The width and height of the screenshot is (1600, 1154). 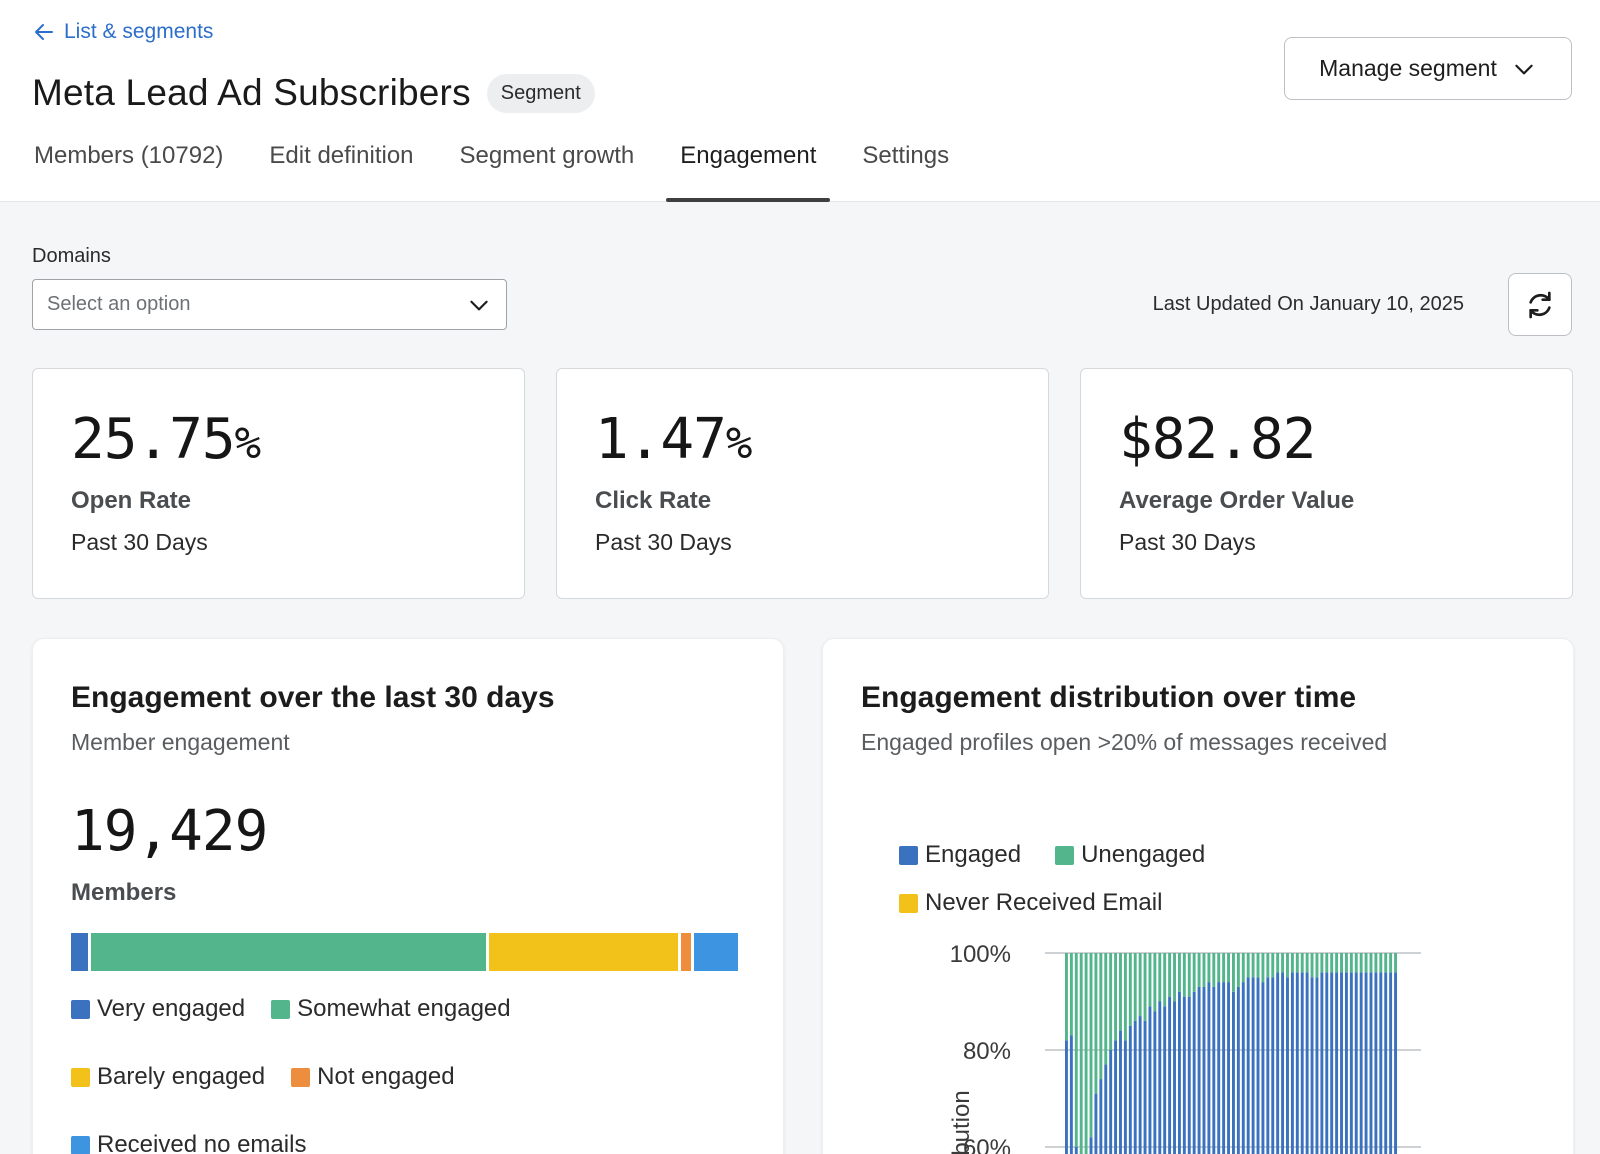 I want to click on y-tick-label: 100%, so click(x=980, y=954).